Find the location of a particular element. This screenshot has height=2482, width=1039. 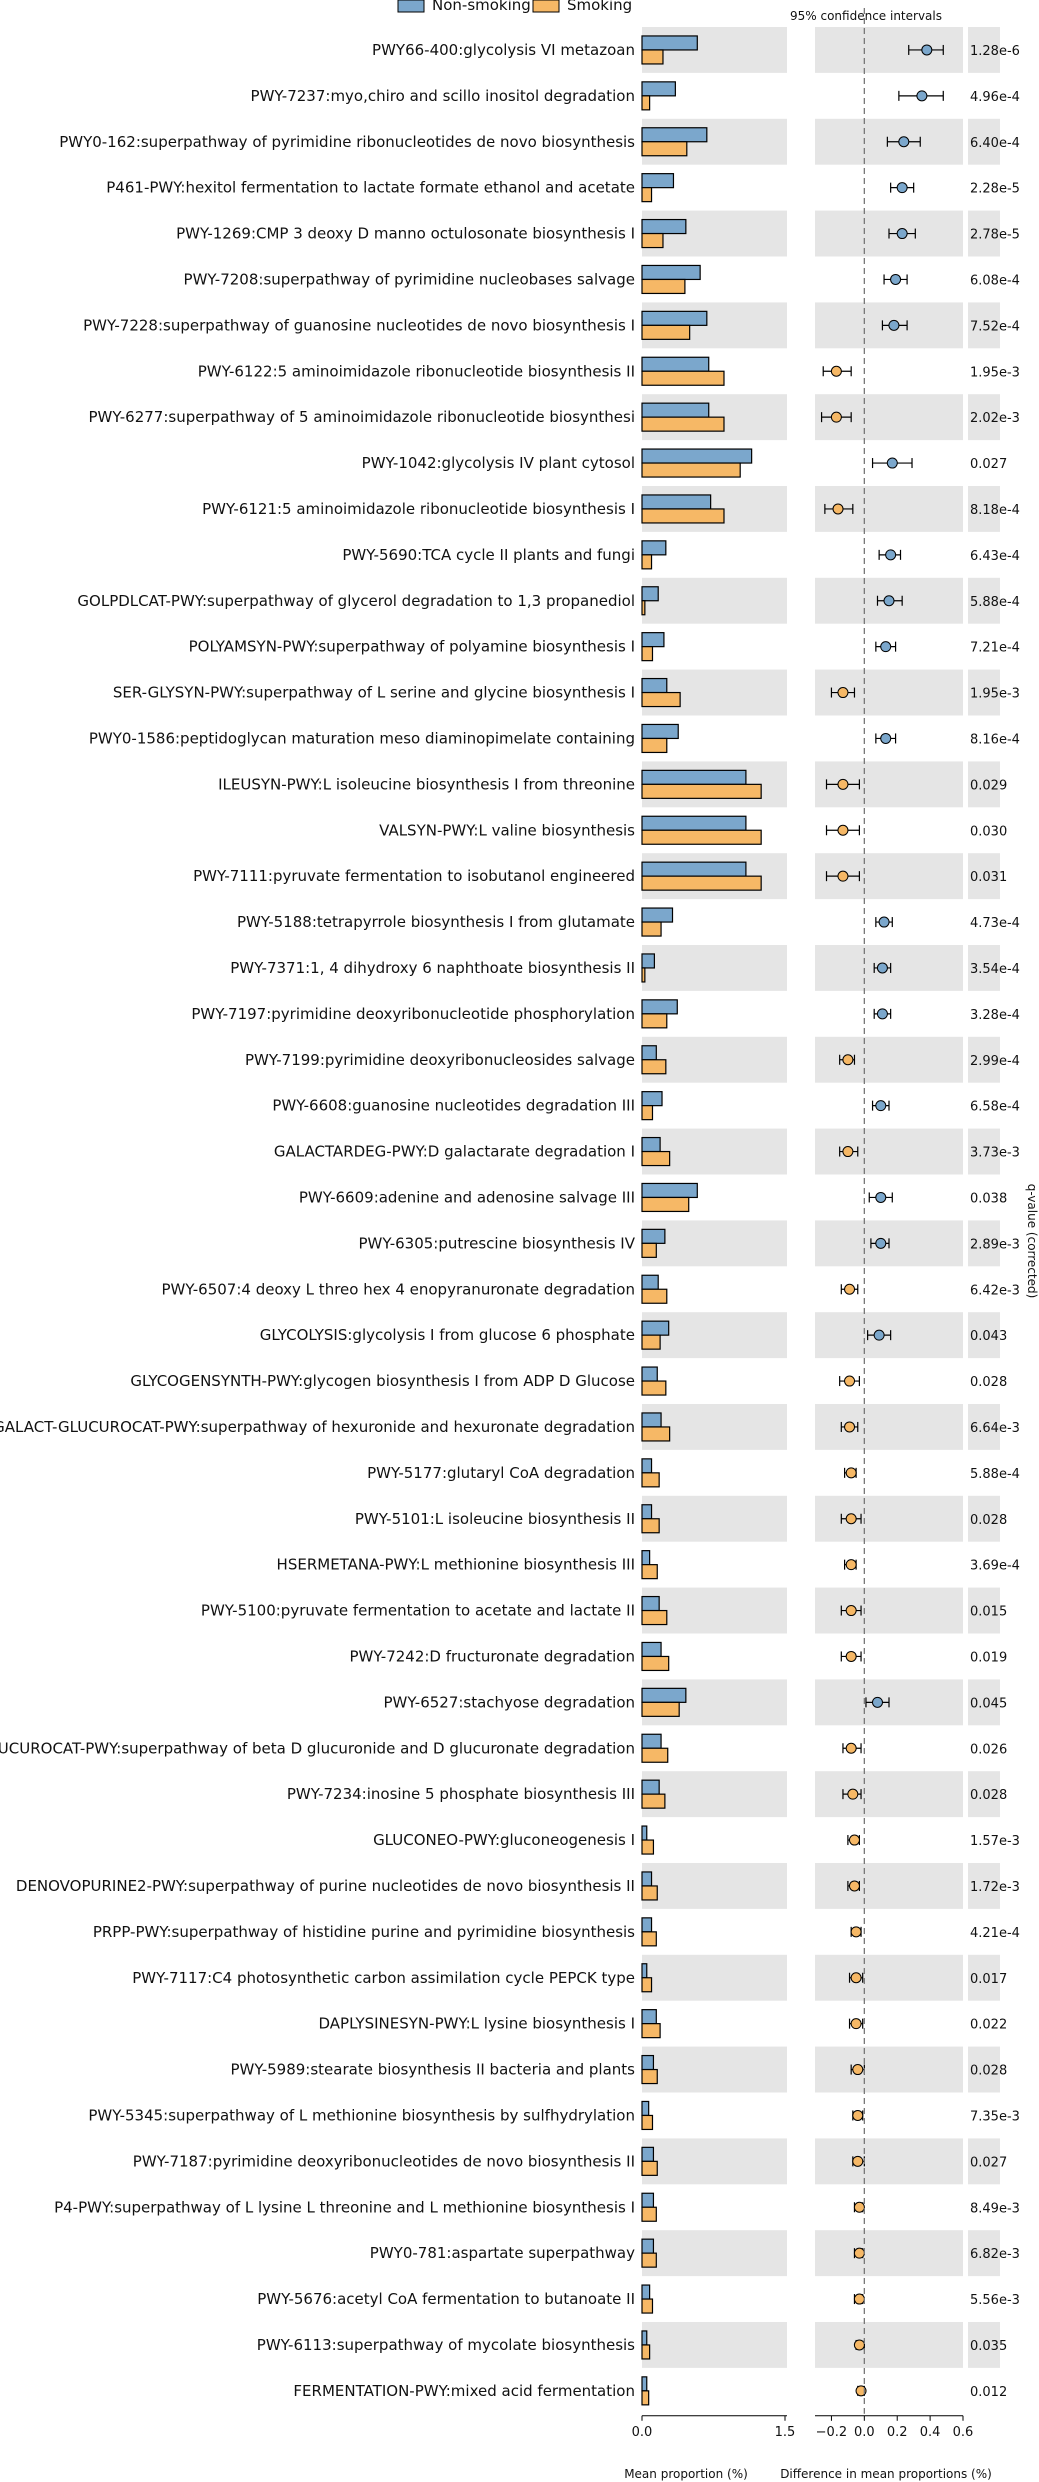

pathway-label: PWY-5177:glutaryl CoA degradation is located at coordinates (501, 1473).